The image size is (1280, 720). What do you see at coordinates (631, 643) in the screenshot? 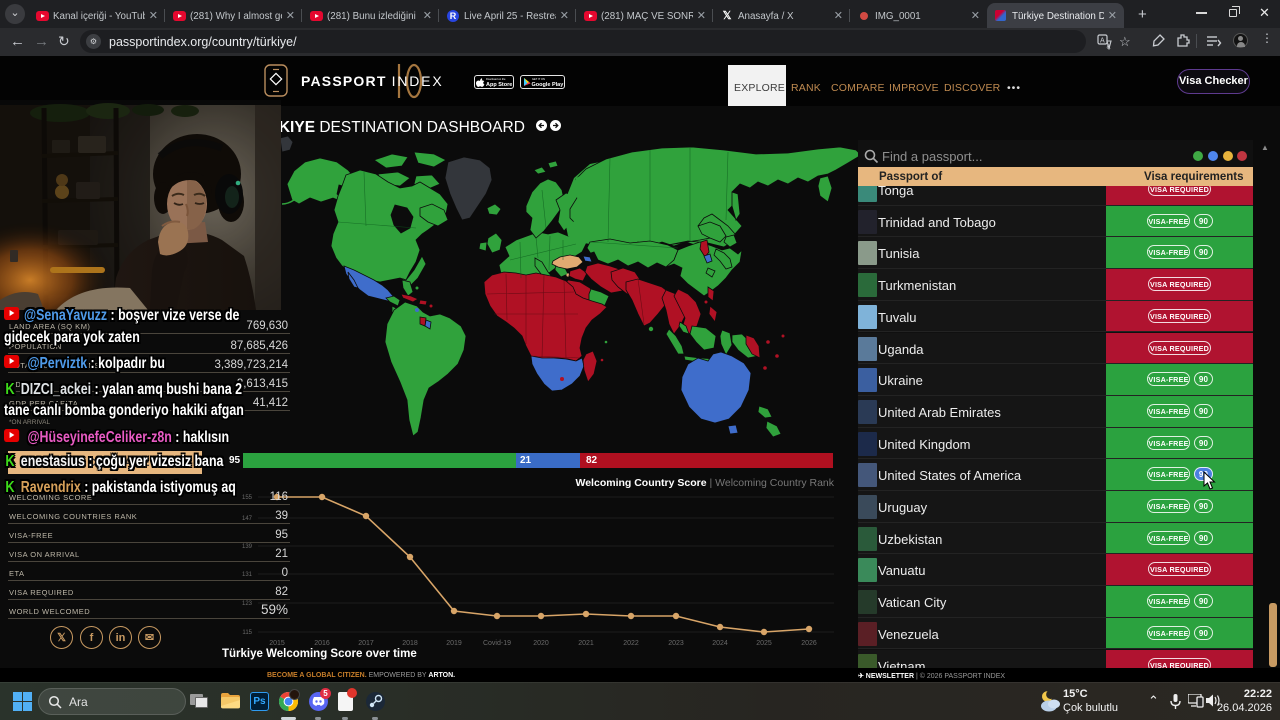
I see `svg-text: 2022` at bounding box center [631, 643].